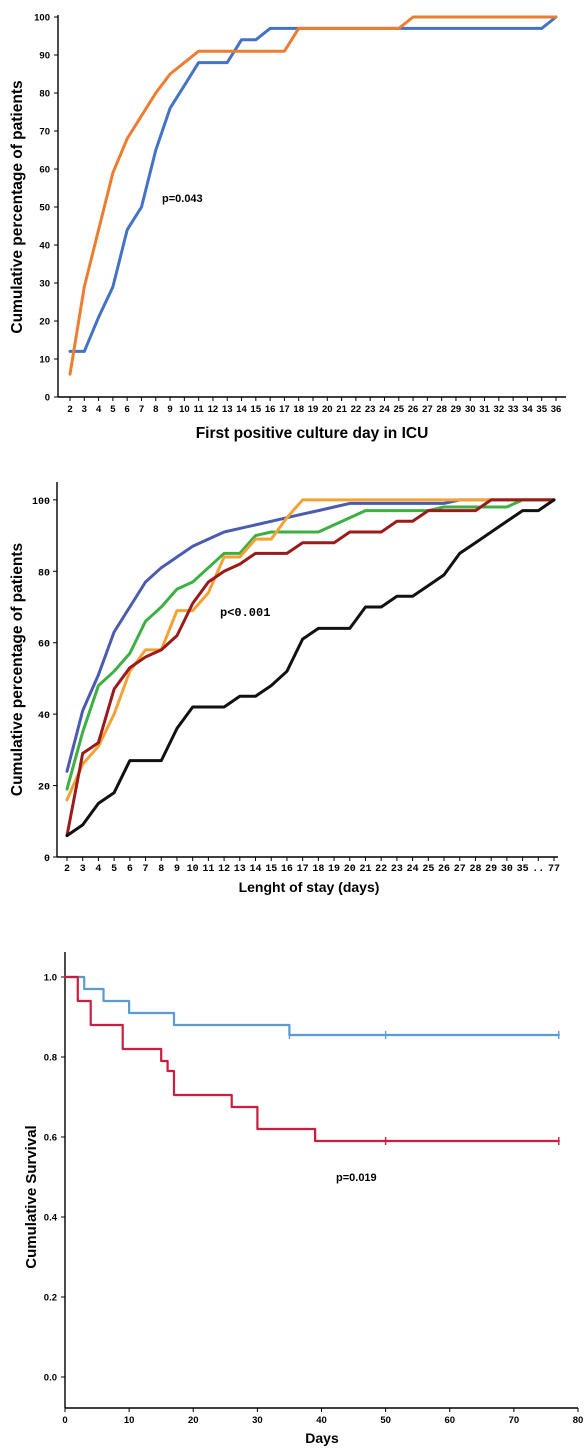 This screenshot has height=1452, width=586. What do you see at coordinates (484, 409) in the screenshot?
I see `x-tick-label: 31` at bounding box center [484, 409].